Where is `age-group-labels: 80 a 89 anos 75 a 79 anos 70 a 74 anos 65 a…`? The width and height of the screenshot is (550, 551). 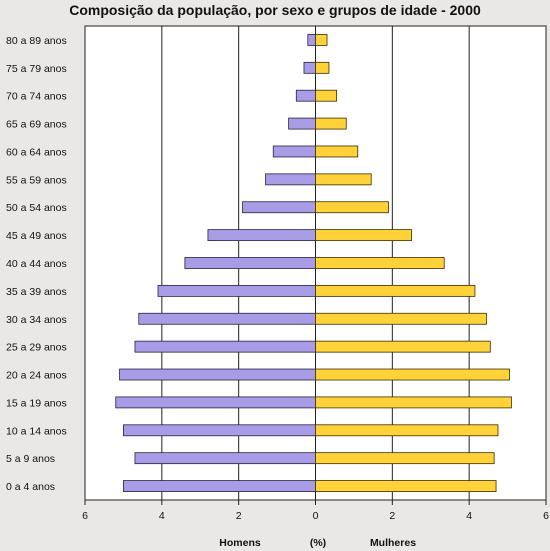
age-group-labels: 80 a 89 anos 75 a 79 anos 70 a 74 anos 65 a… is located at coordinates (36, 264).